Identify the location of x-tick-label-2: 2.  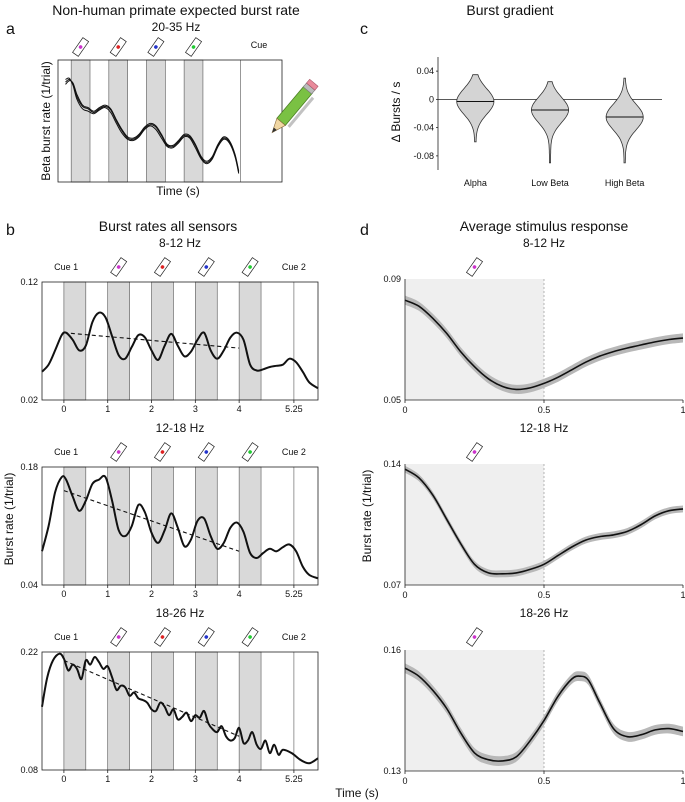
(151, 594).